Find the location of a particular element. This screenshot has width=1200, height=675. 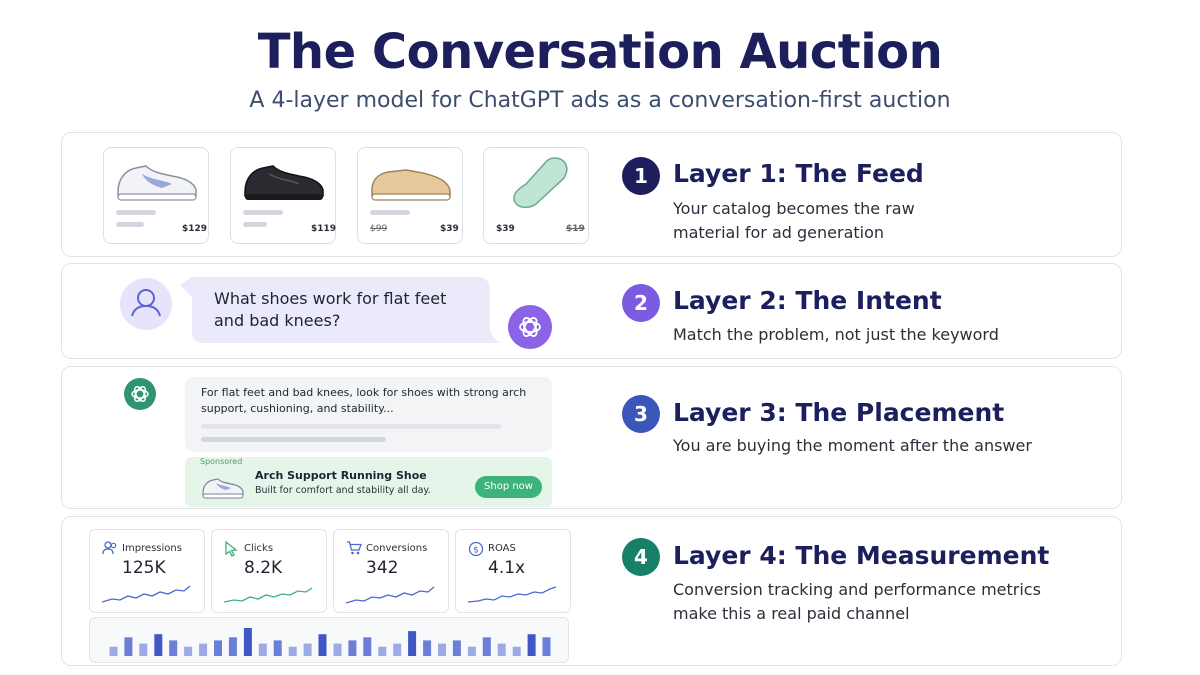

layer-title: Layer 3: The Placement is located at coordinates (839, 412).